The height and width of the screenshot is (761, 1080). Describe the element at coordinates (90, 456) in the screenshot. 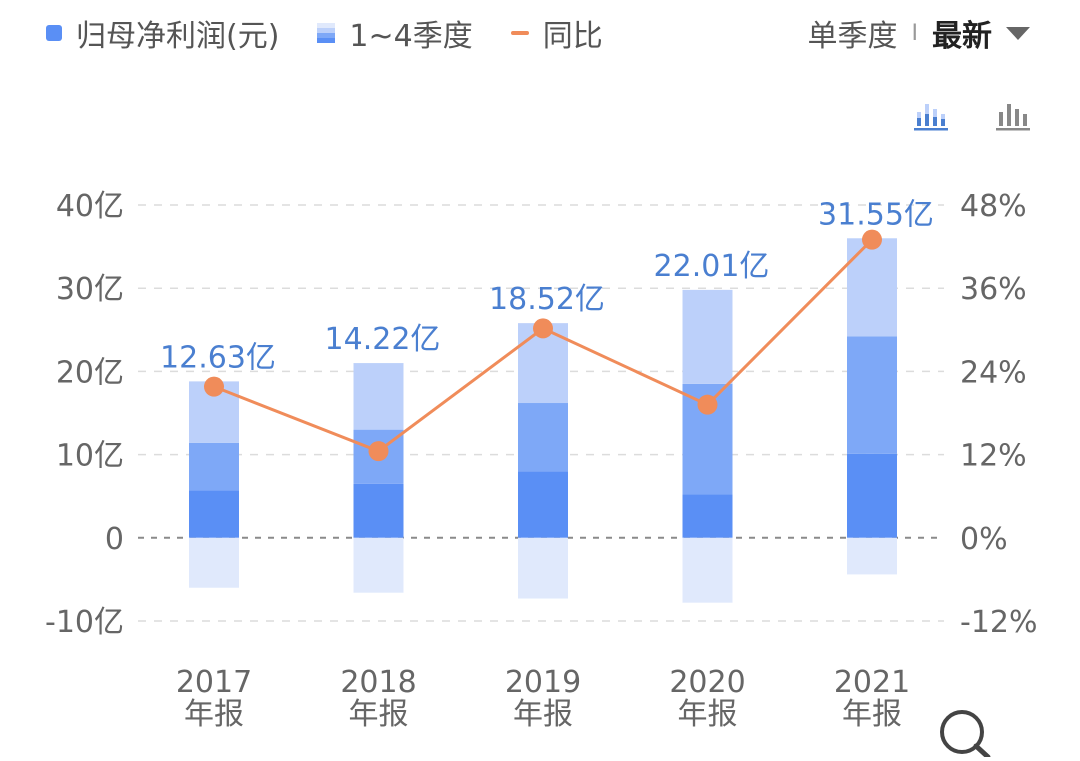

I see `left-axis-tick-label: 10亿` at that location.